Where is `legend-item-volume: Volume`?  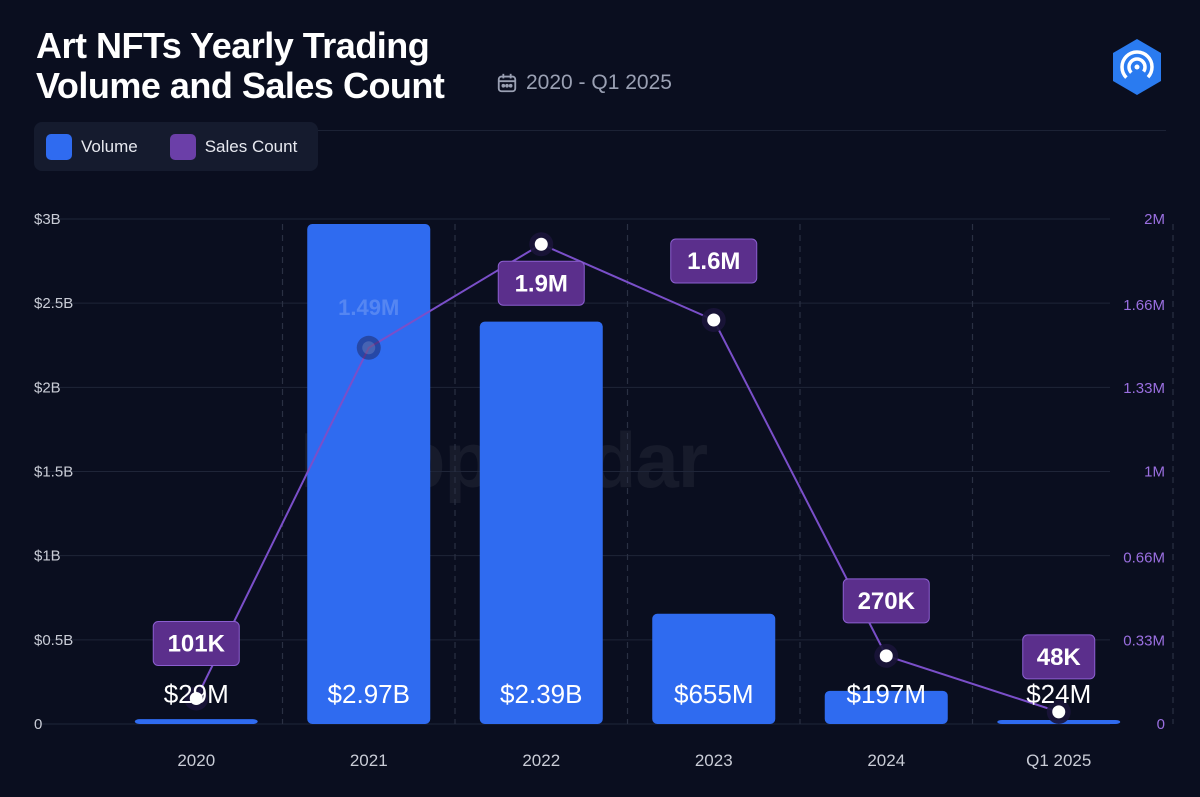 legend-item-volume: Volume is located at coordinates (92, 146).